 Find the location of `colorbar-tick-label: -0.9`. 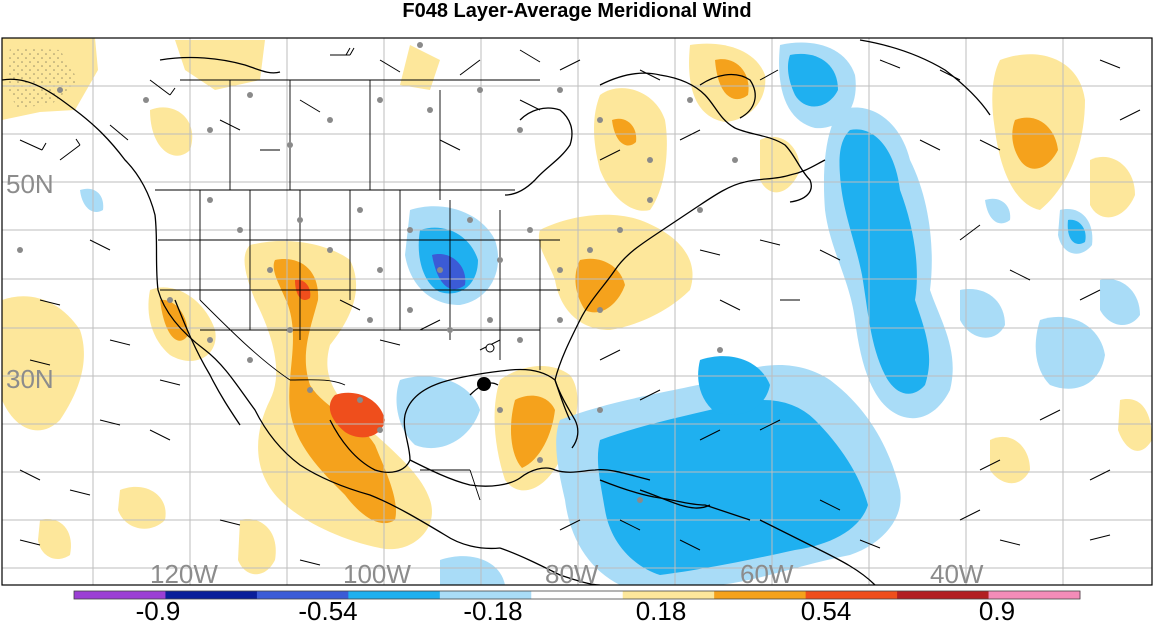

colorbar-tick-label: -0.9 is located at coordinates (158, 609).